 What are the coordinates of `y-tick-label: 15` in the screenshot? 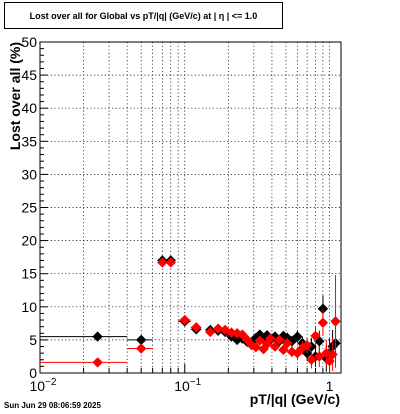 It's located at (29, 274).